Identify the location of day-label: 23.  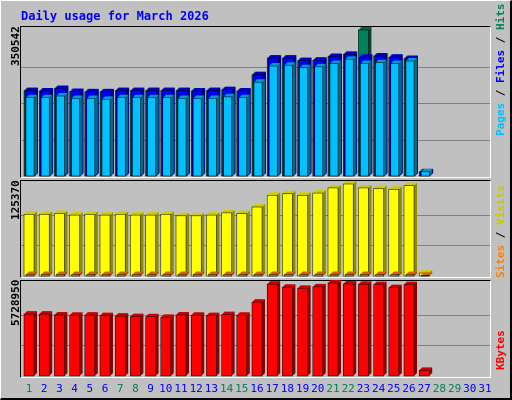
(363, 388).